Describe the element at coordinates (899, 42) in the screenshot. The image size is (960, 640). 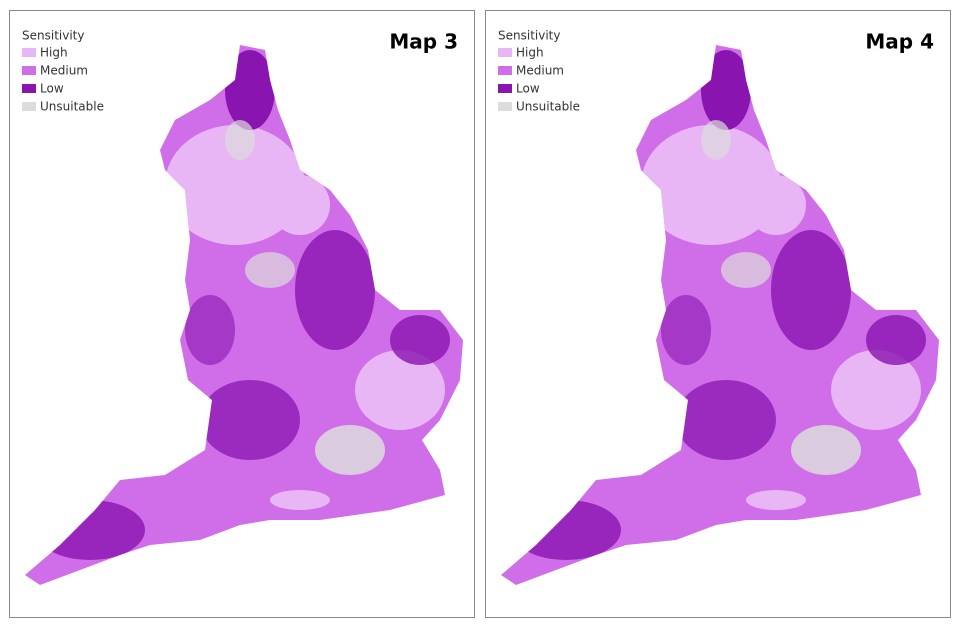
I see `map-title: Map 4` at that location.